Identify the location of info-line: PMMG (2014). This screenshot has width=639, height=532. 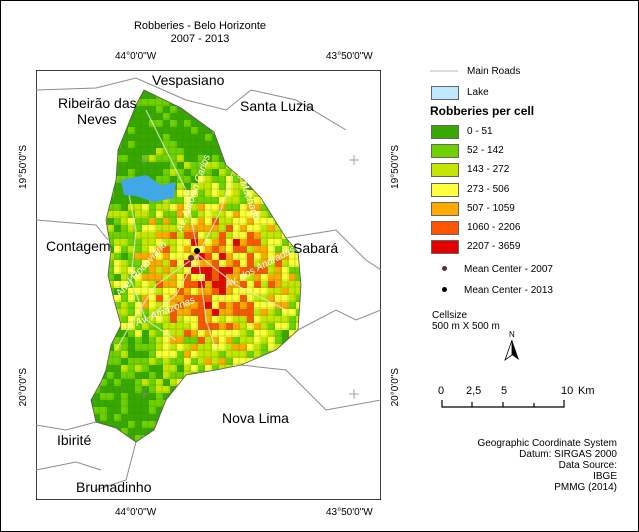
(585, 487).